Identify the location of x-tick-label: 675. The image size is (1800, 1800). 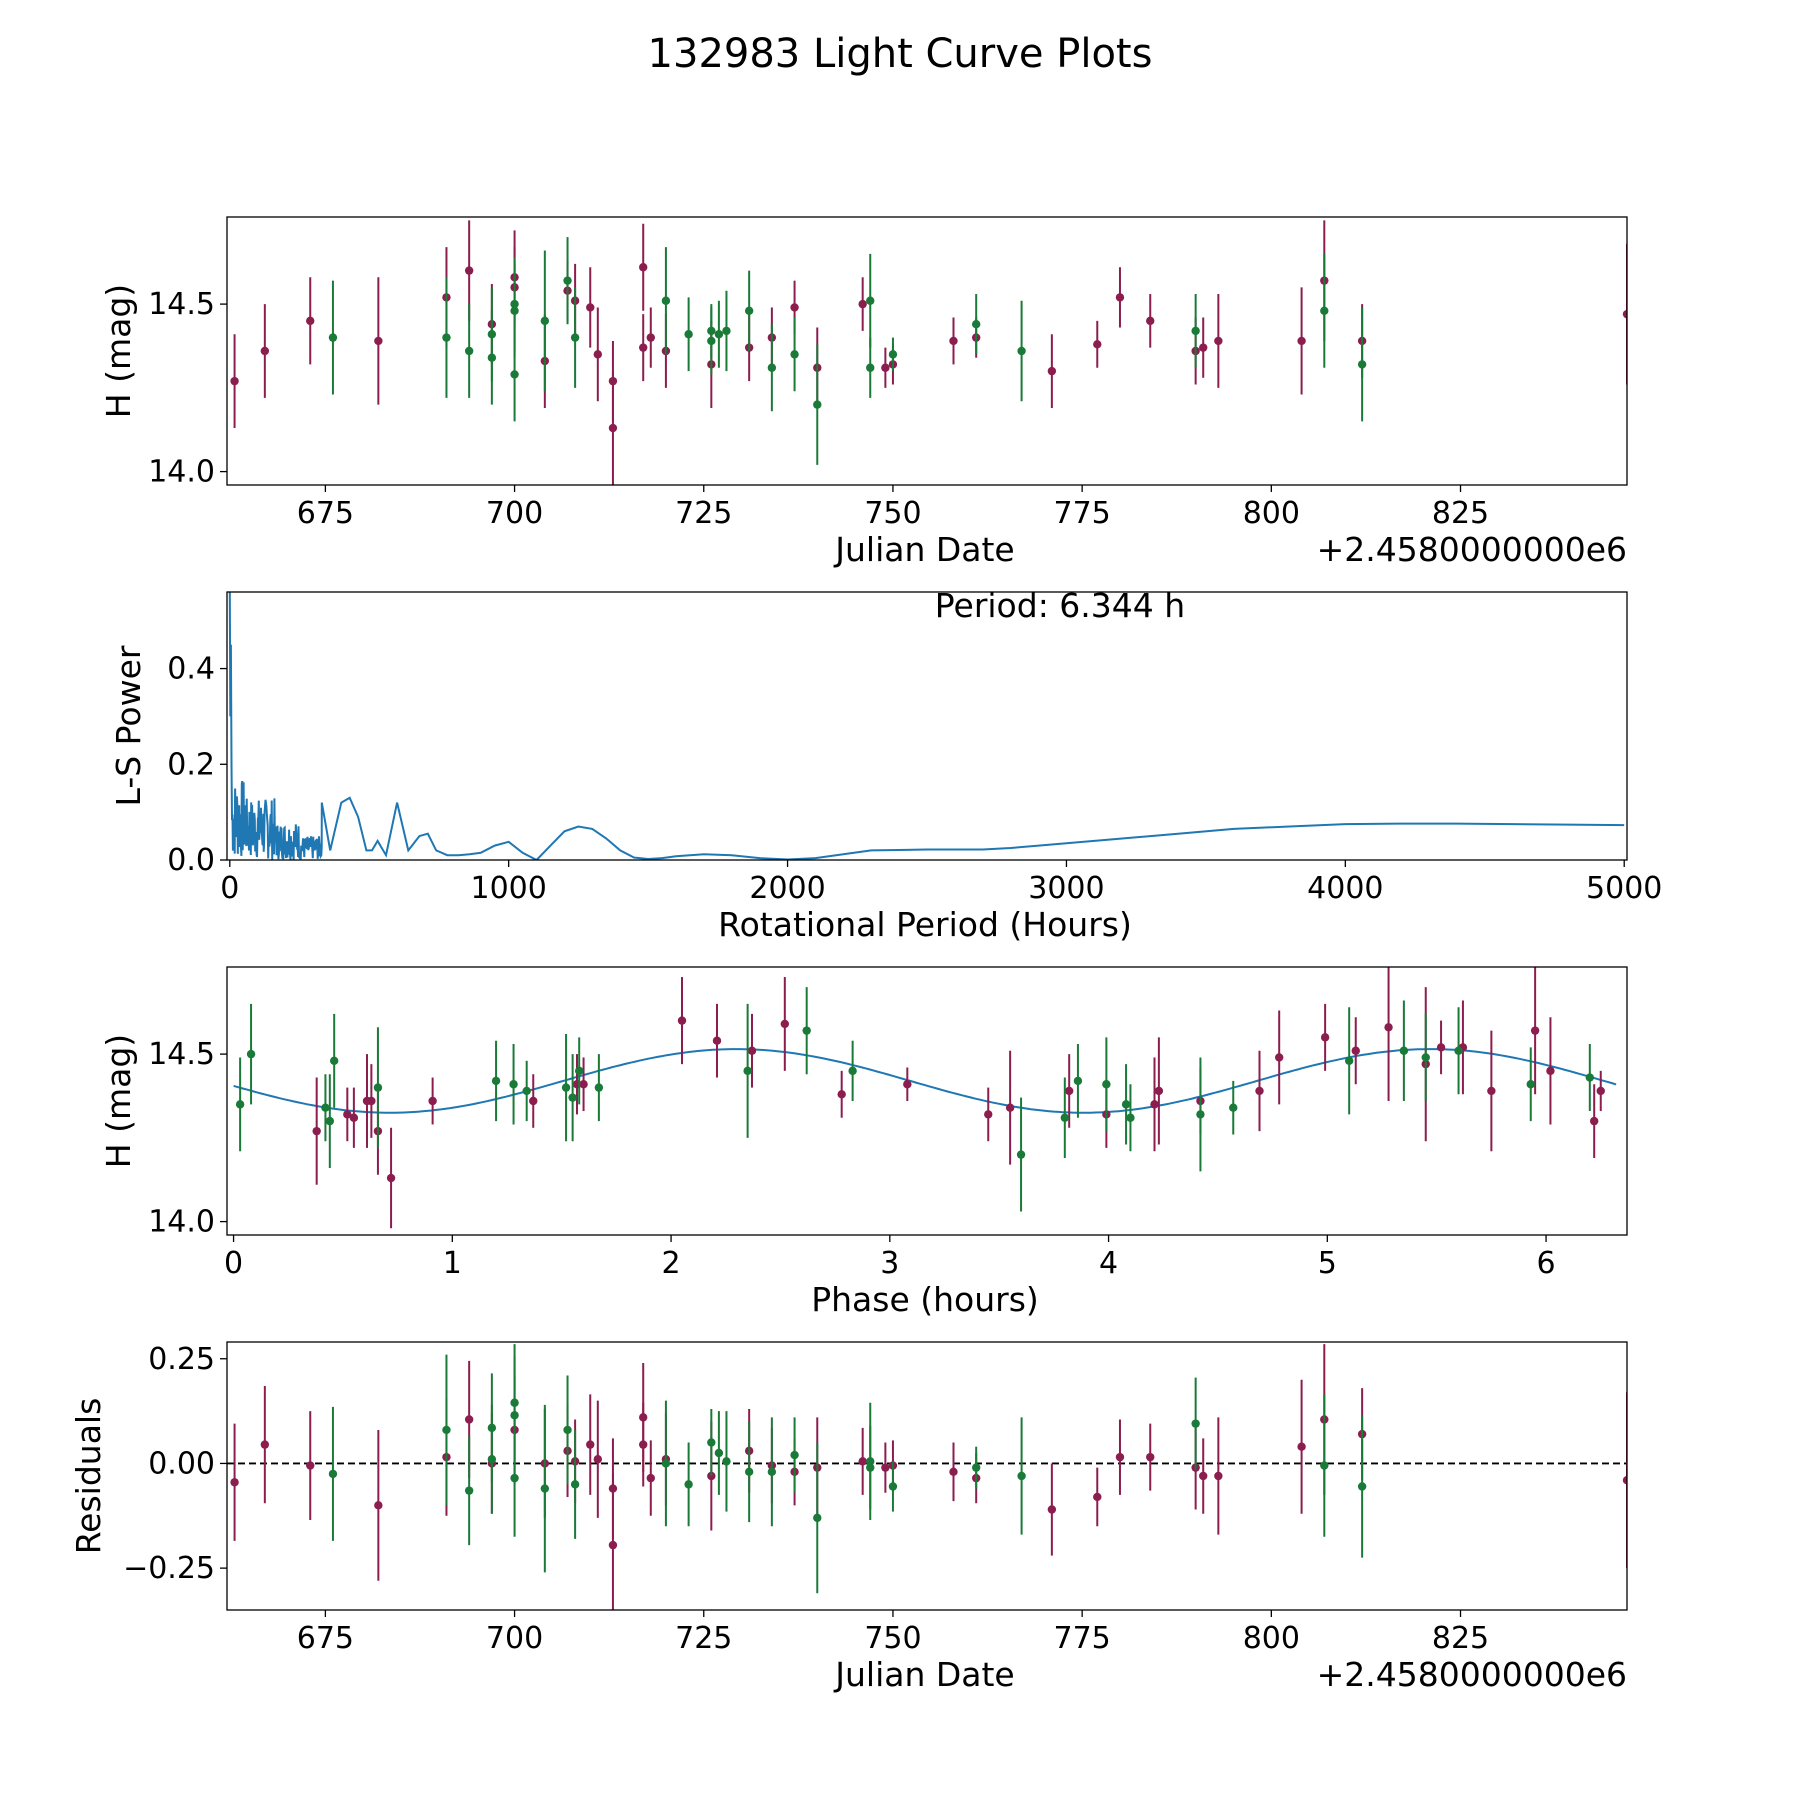
(325, 513).